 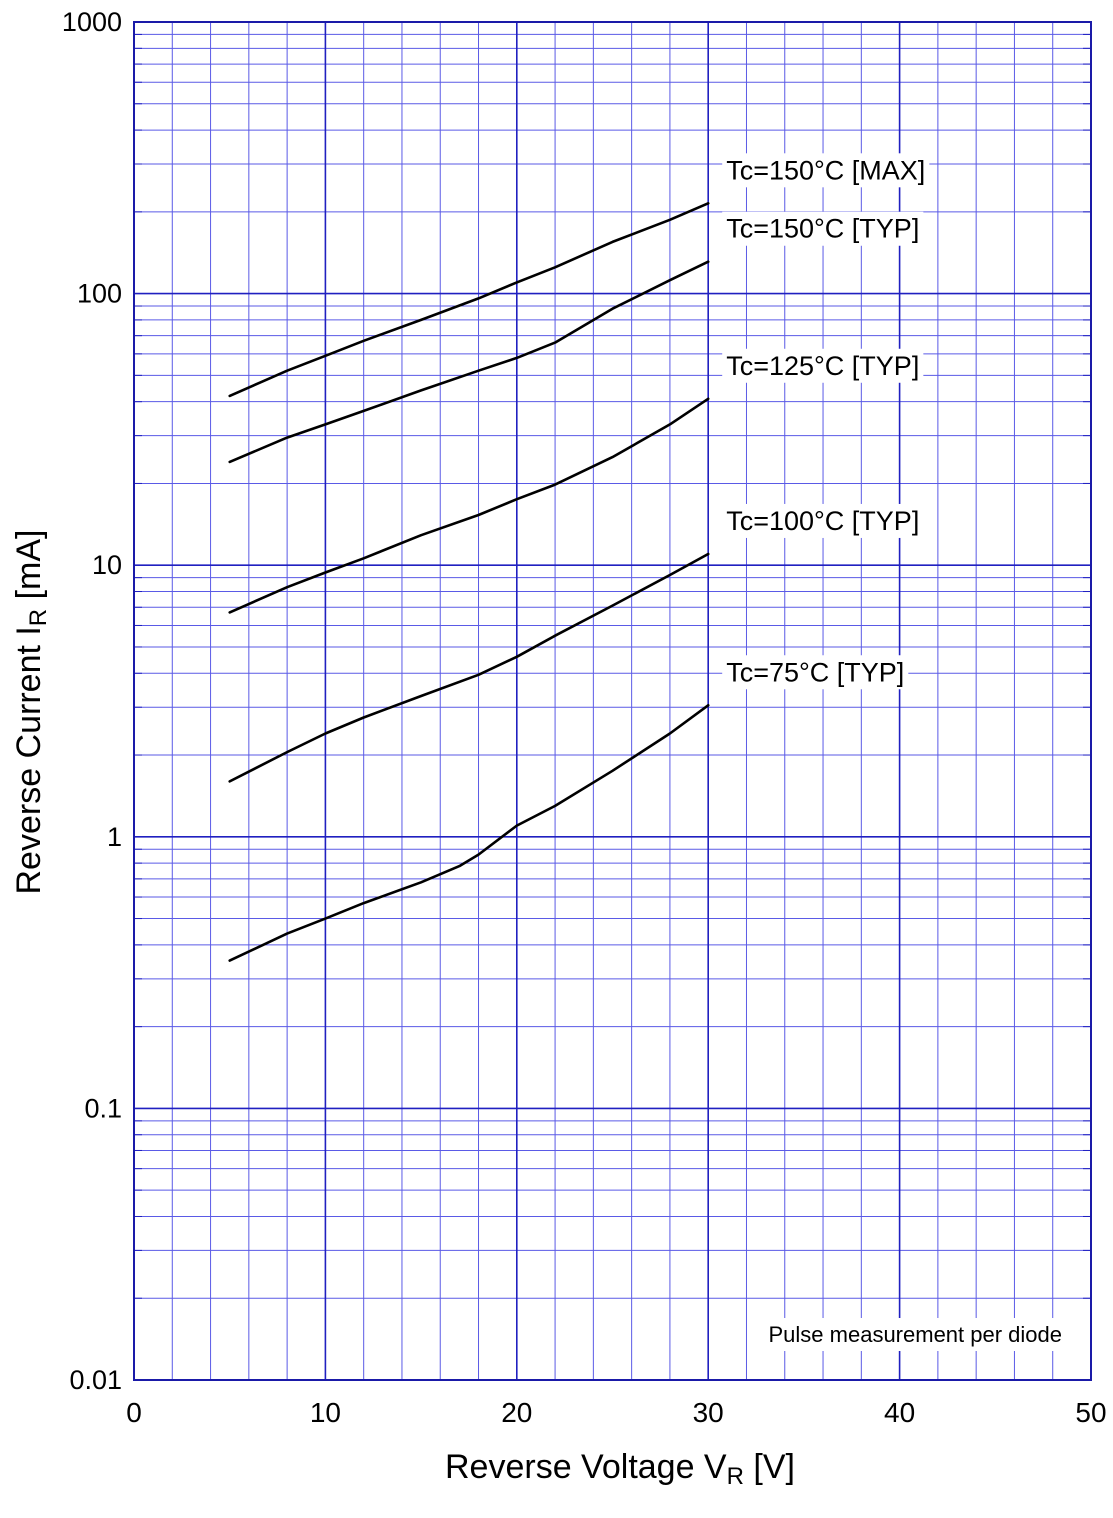 I want to click on series-label-4: Tc=75°C [TYP], so click(x=815, y=672).